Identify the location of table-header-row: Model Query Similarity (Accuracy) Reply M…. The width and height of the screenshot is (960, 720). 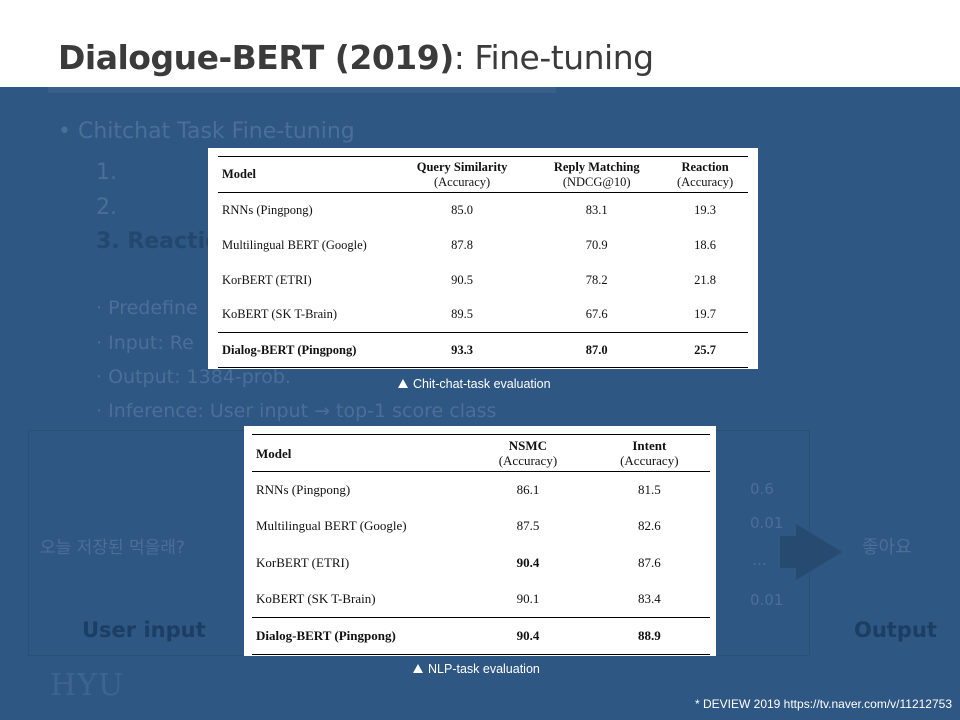
(483, 174).